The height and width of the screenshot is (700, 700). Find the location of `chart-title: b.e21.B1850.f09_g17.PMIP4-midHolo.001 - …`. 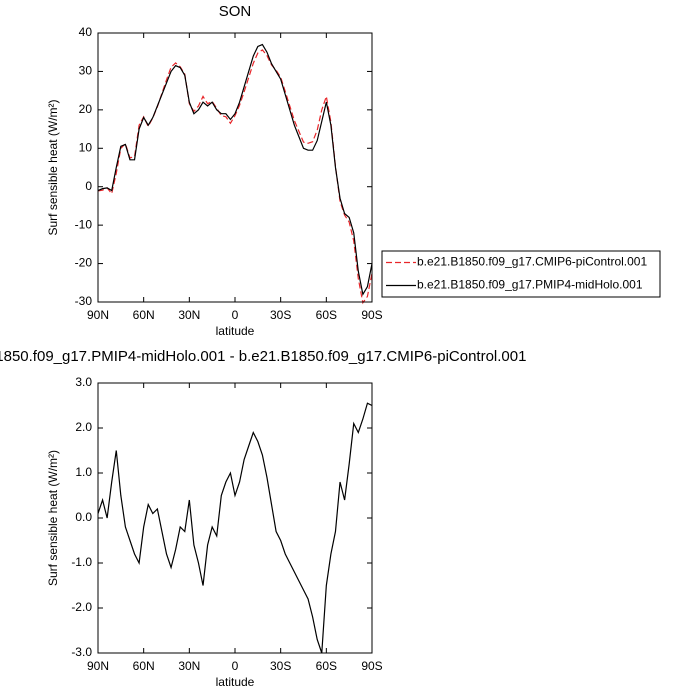

chart-title: b.e21.B1850.f09_g17.PMIP4-midHolo.001 - … is located at coordinates (263, 356).